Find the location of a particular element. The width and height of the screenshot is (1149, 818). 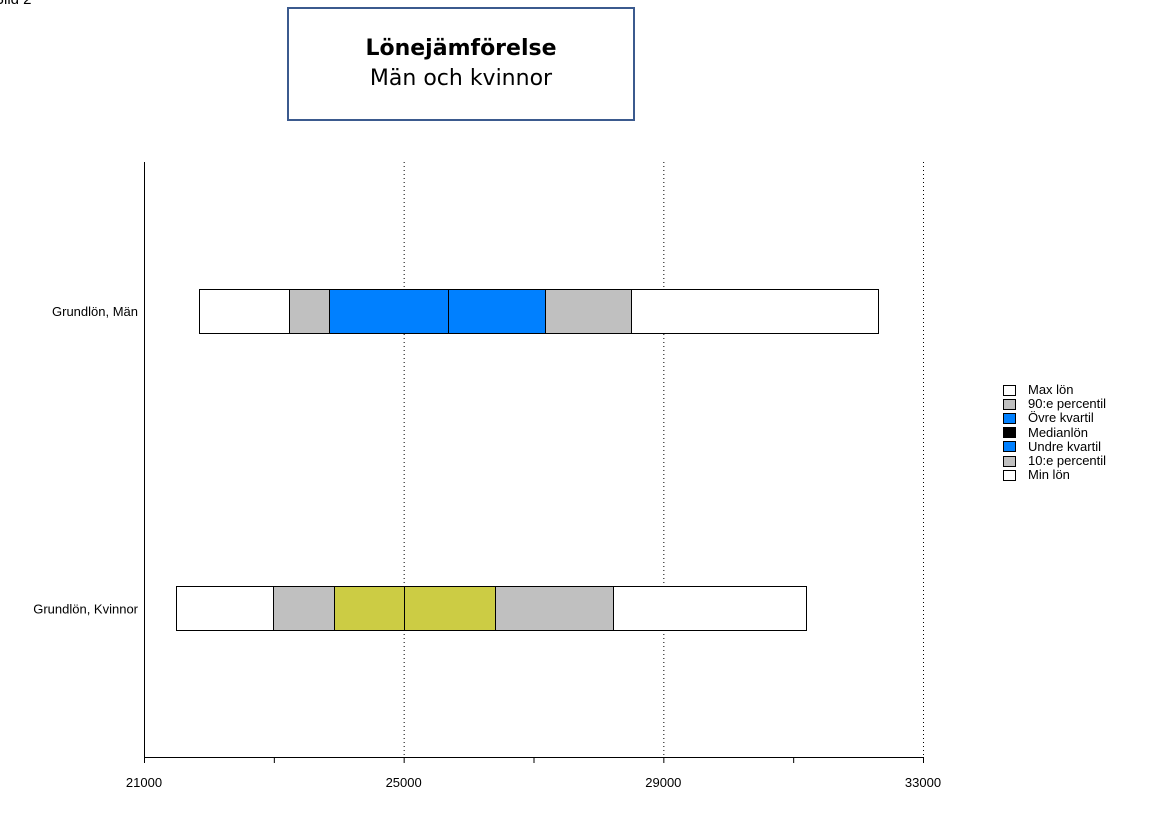

legend-item: 90:e percentil is located at coordinates (1054, 404).